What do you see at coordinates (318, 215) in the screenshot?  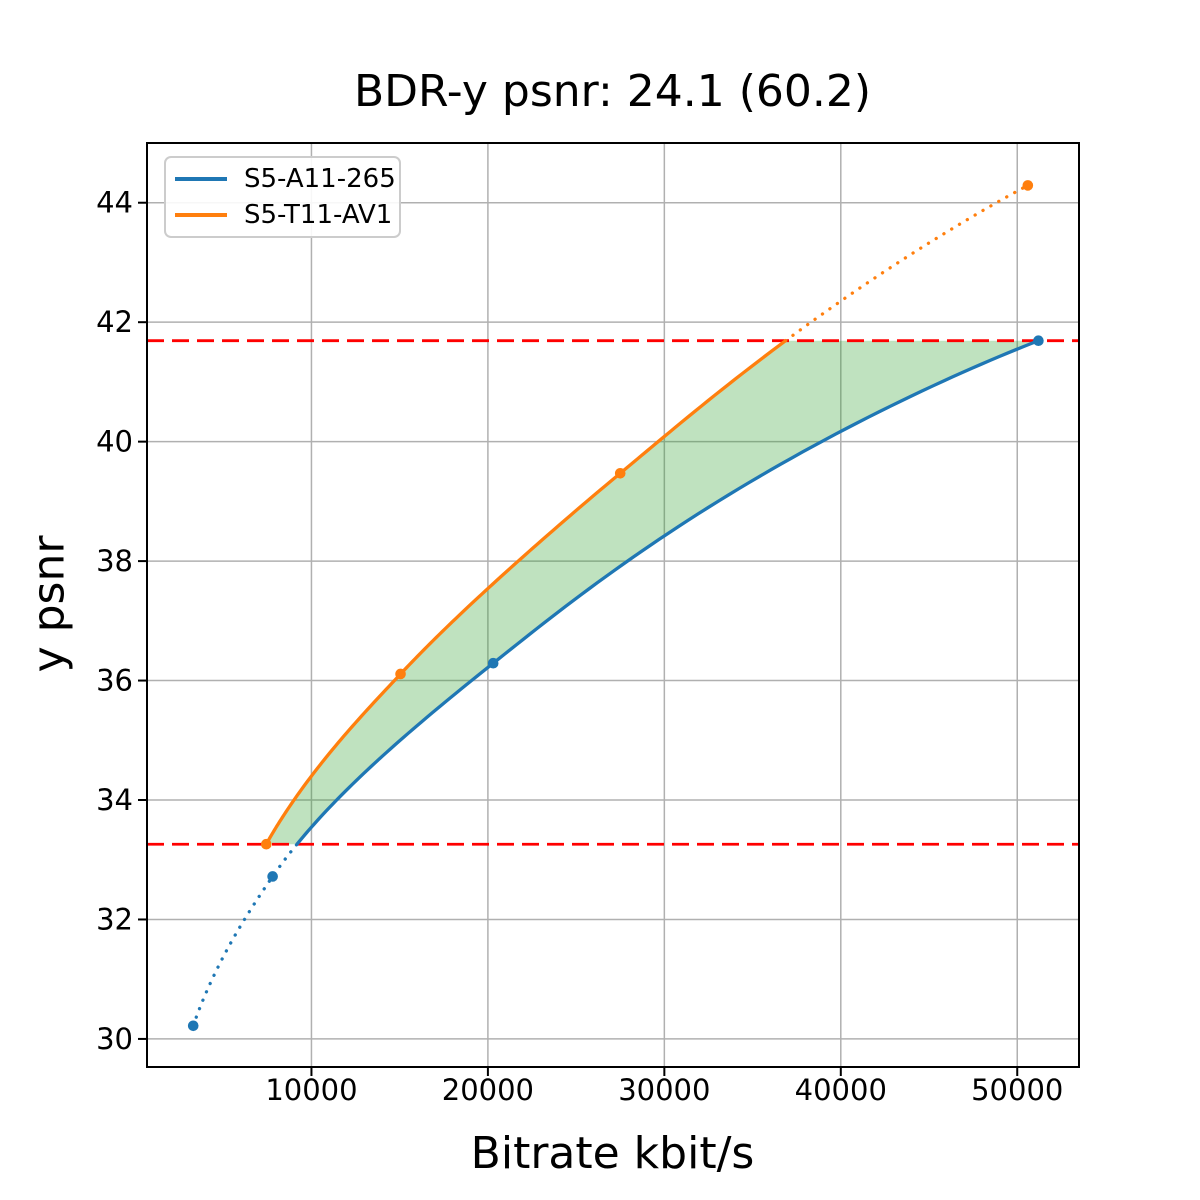 I see `legend-label: S5-T11-AV1` at bounding box center [318, 215].